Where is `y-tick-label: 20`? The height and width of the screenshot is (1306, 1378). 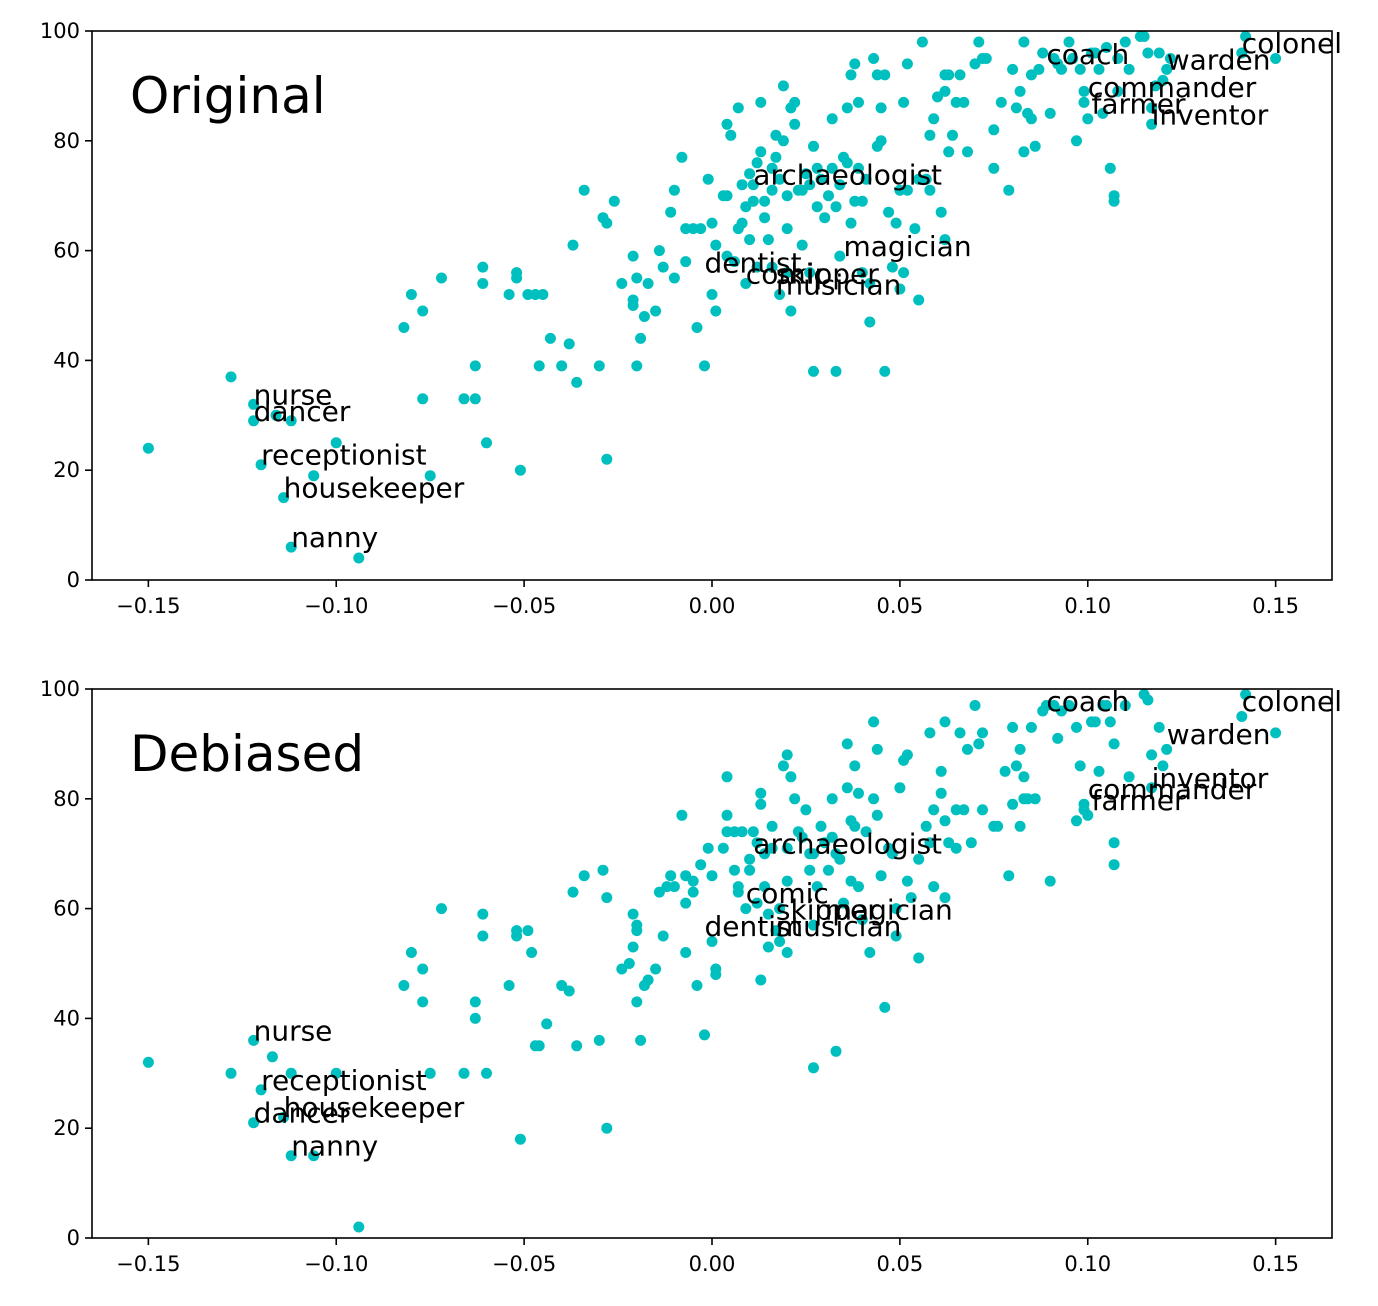
y-tick-label: 20 is located at coordinates (66, 1128).